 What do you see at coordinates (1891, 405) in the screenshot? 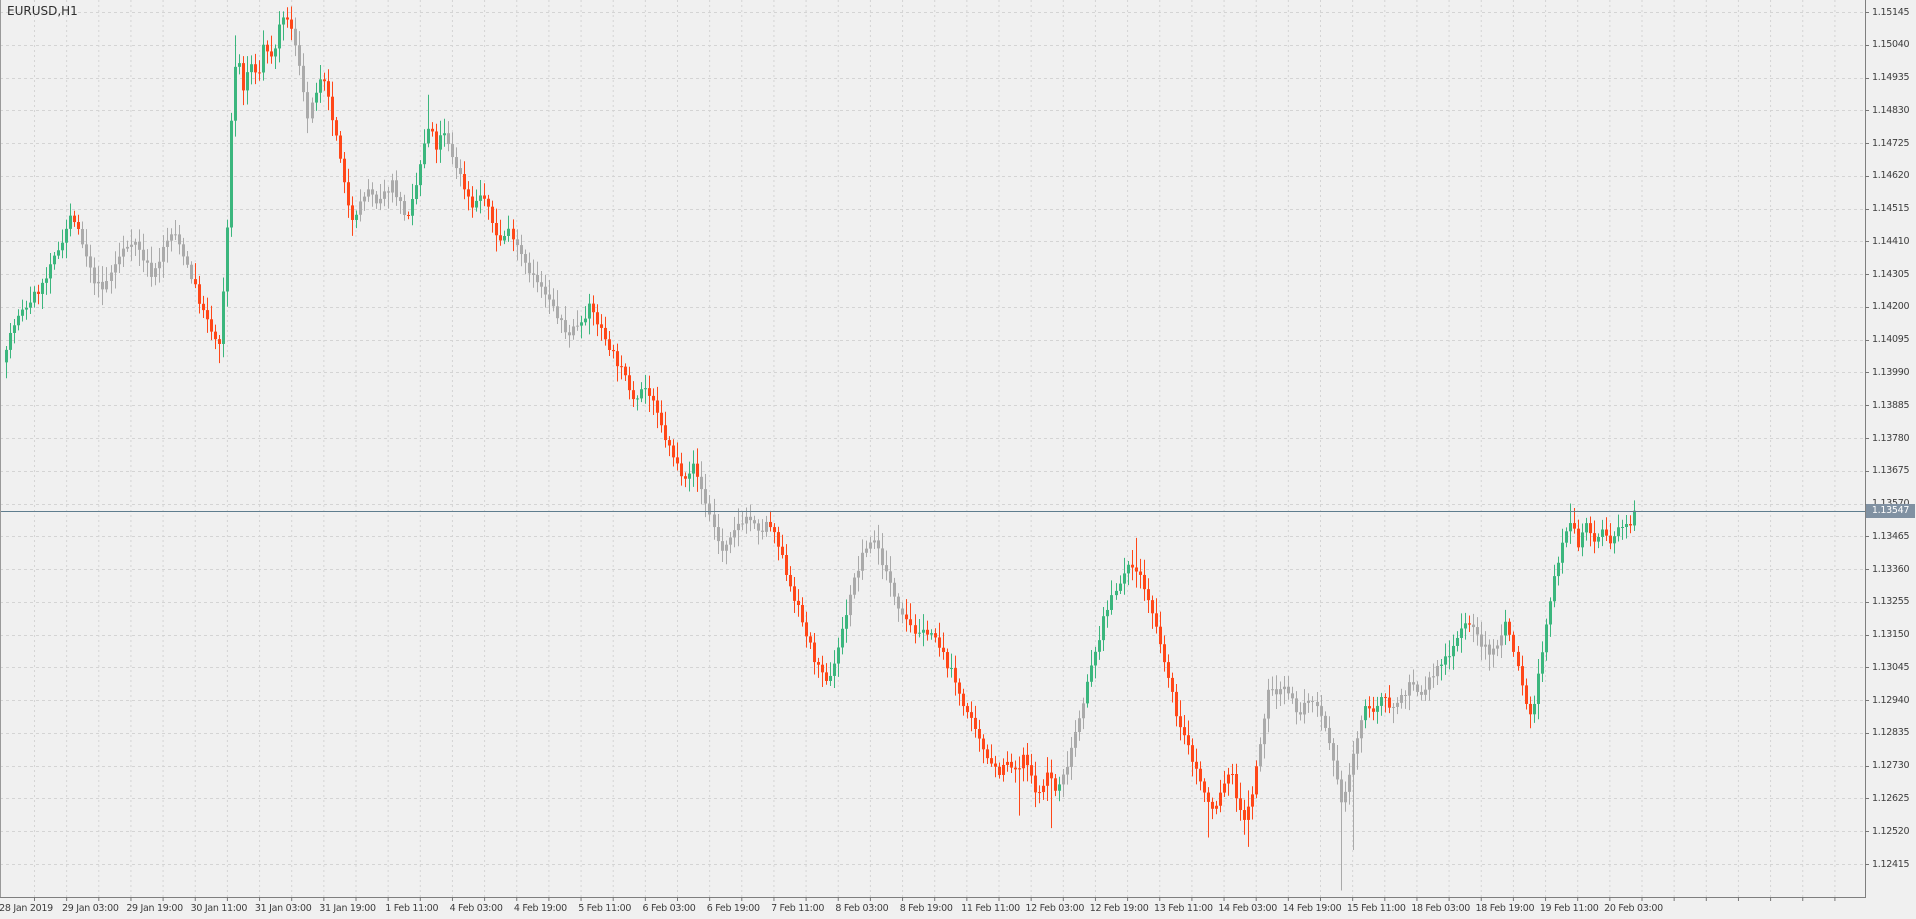
I see `price-axis-label: 1.13885` at bounding box center [1891, 405].